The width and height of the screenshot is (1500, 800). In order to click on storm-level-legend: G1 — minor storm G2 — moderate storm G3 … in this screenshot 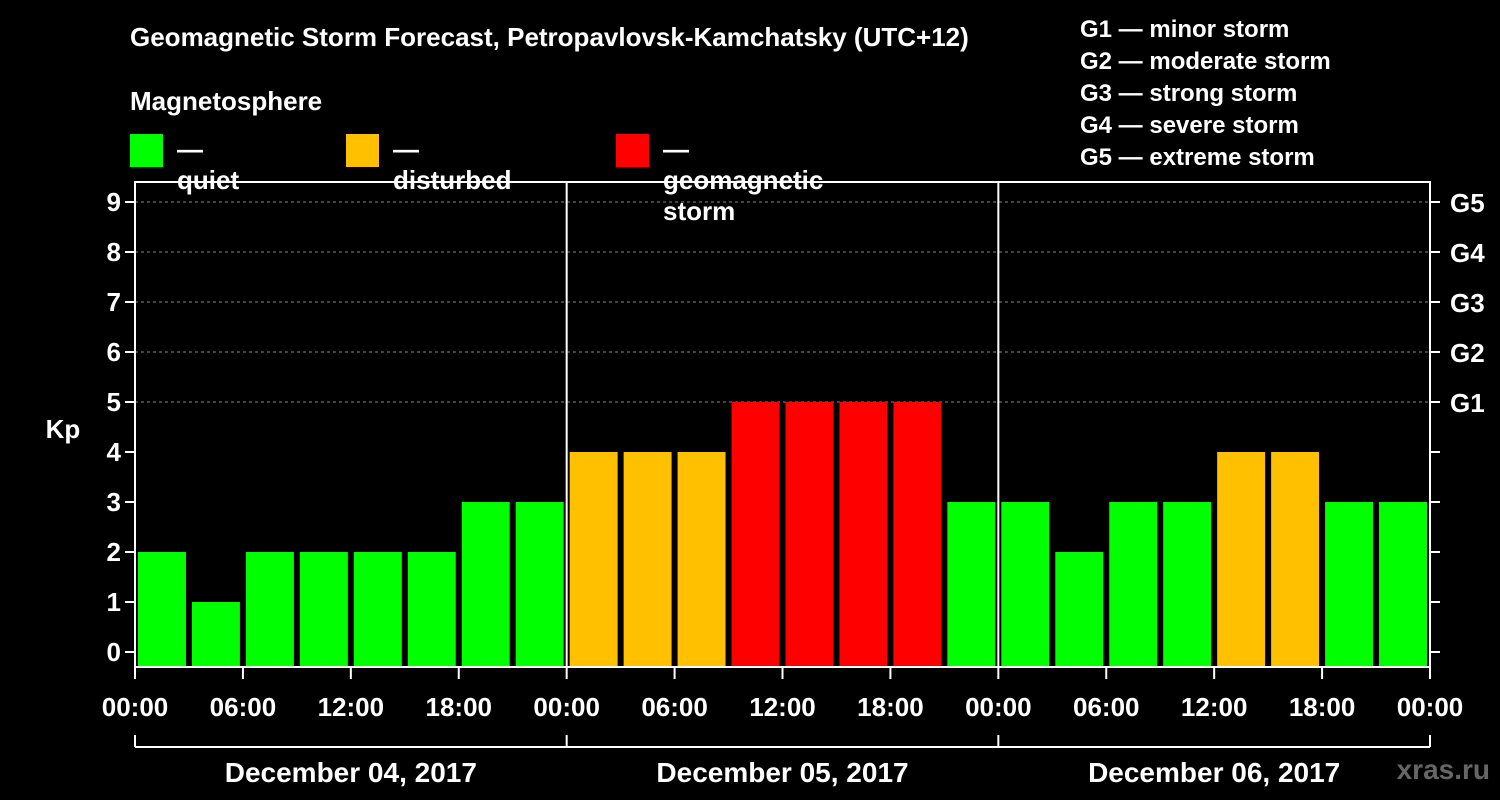, I will do `click(1205, 94)`.